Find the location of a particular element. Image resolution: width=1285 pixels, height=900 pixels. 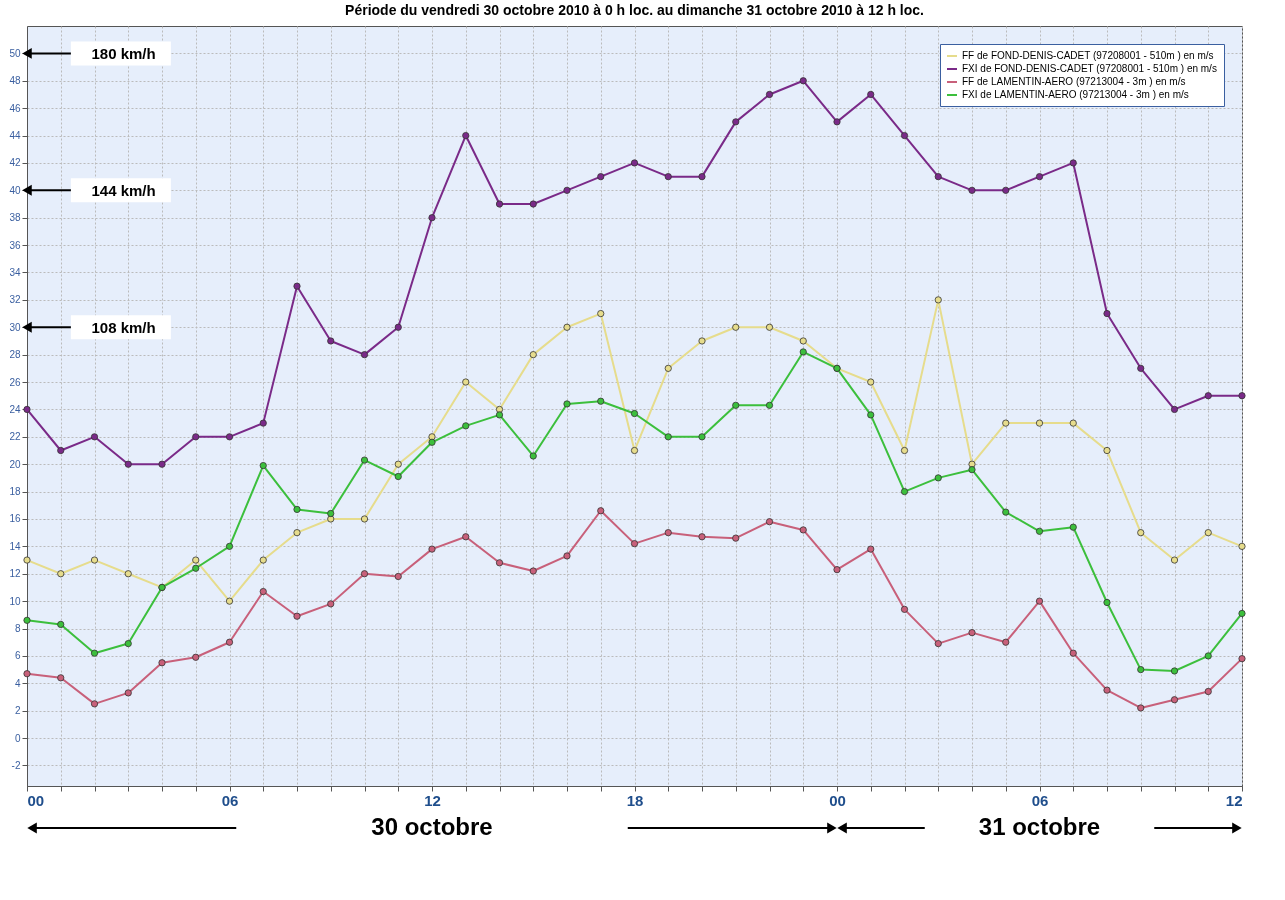

y-tick-label: 32 is located at coordinates (15, 300).